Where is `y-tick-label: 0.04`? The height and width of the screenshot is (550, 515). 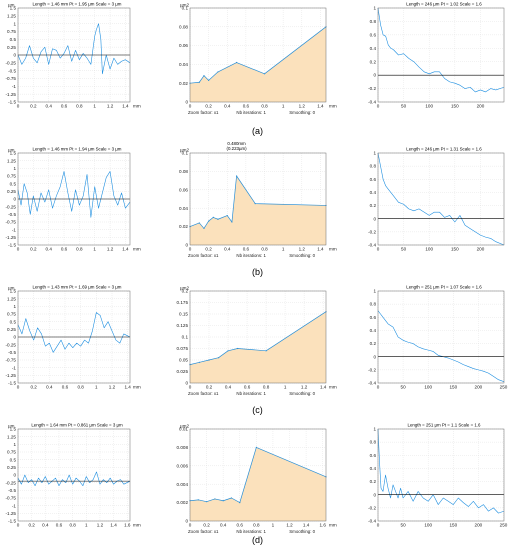 y-tick-label: 0.04 is located at coordinates (183, 64).